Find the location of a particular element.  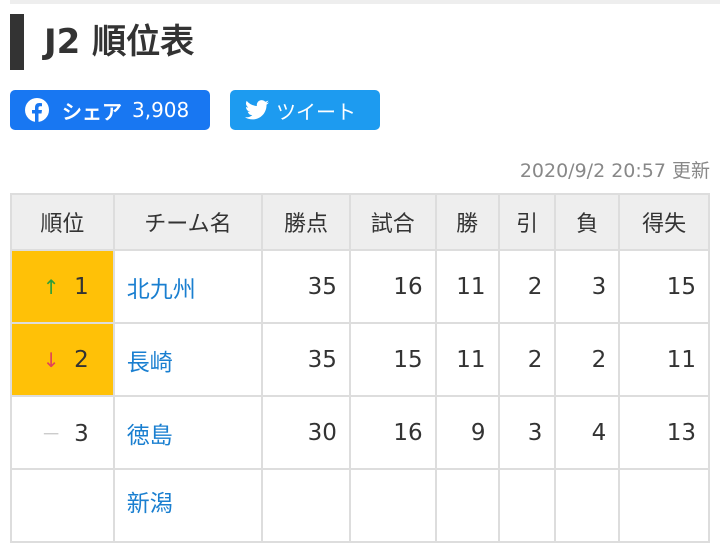

team-name: 新潟 is located at coordinates (149, 504).